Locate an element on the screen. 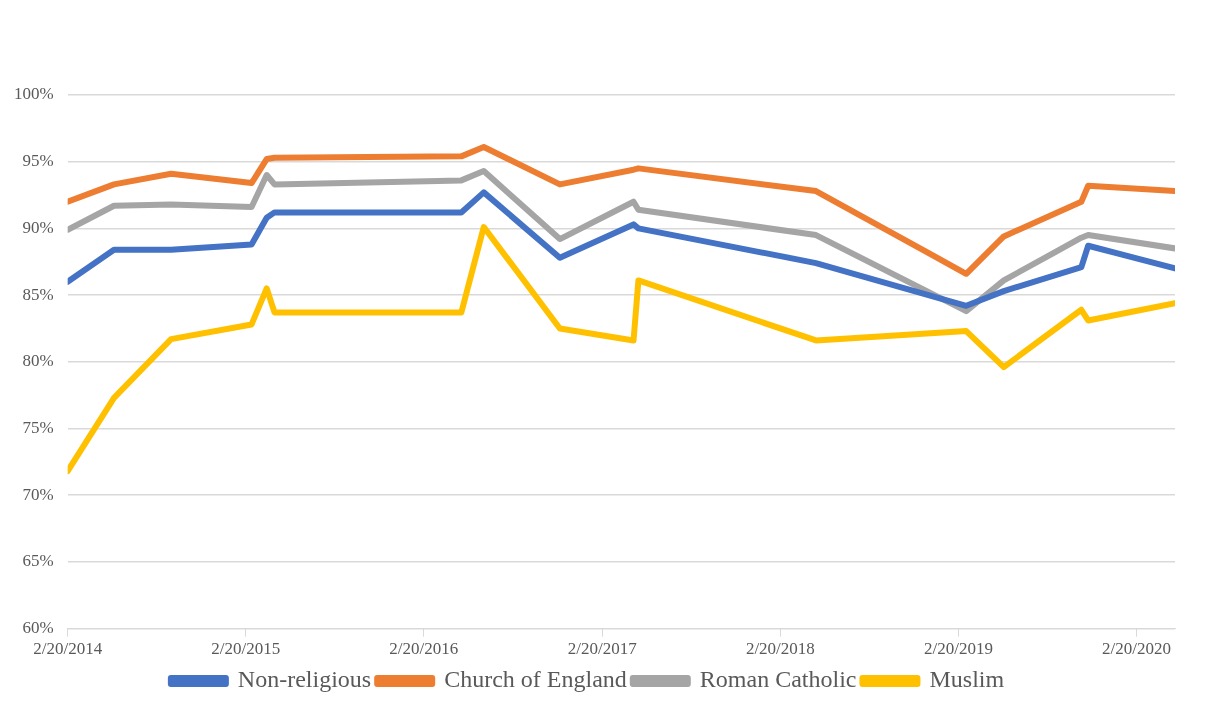 This screenshot has height=707, width=1205. y-tick-label: 60% is located at coordinates (38, 628).